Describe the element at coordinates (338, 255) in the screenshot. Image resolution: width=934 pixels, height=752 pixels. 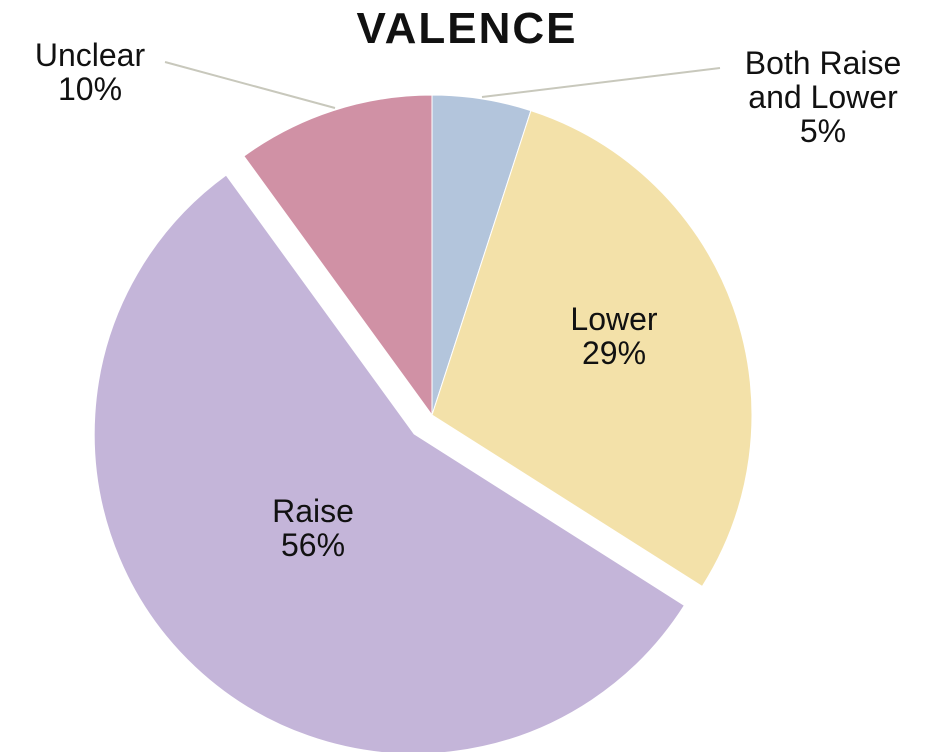
I see `pie-slice` at that location.